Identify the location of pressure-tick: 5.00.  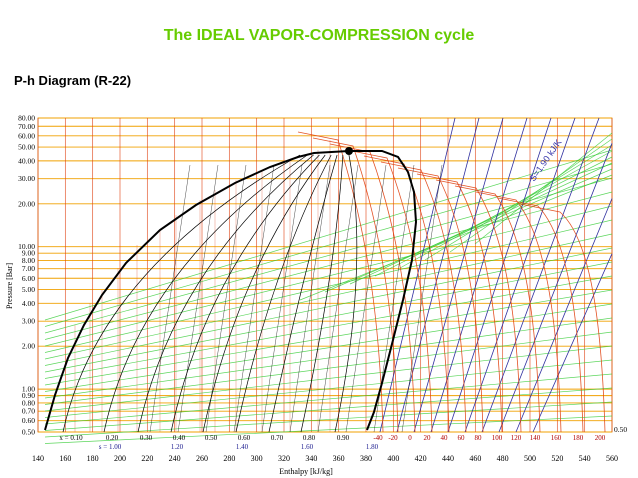
(28, 289).